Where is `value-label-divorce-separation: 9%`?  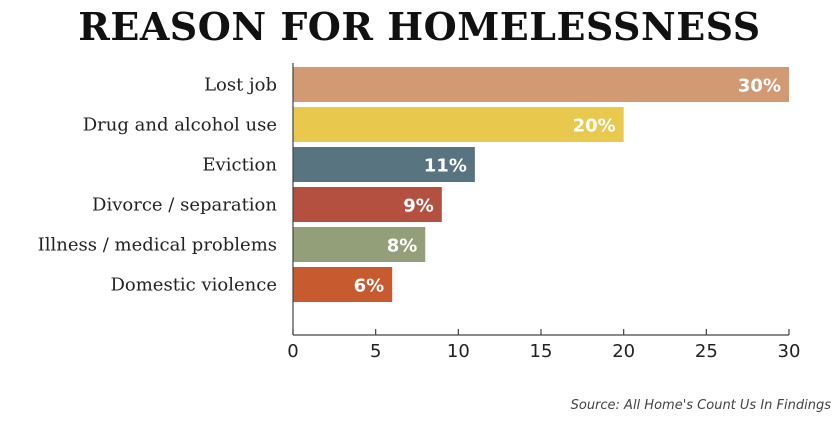
value-label-divorce-separation: 9% is located at coordinates (418, 206).